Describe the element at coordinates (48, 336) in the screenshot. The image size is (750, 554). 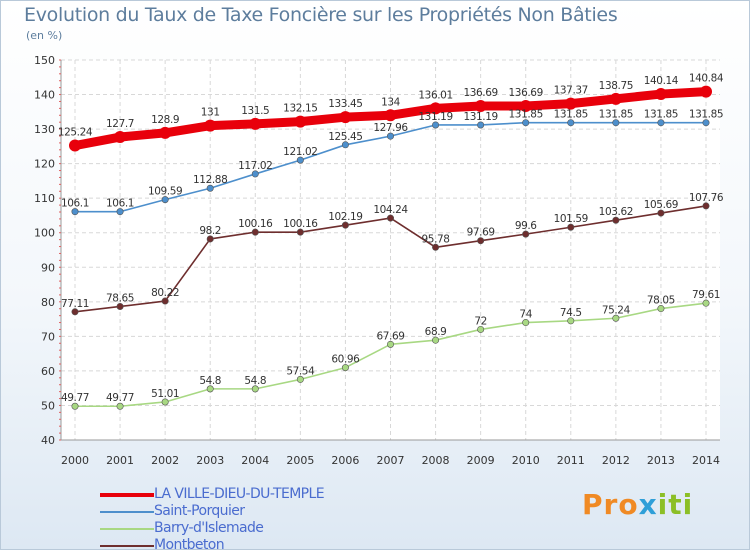
I see `y-tick-label: 70` at that location.